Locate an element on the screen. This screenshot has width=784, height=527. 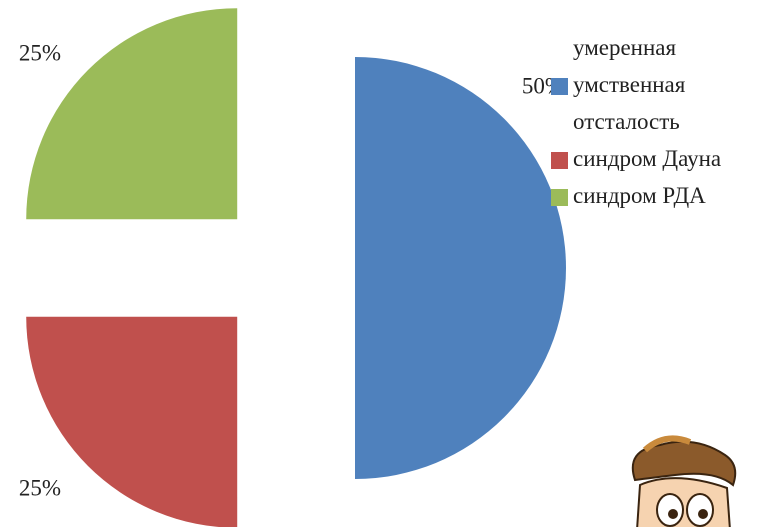
face is located at coordinates (683, 502).